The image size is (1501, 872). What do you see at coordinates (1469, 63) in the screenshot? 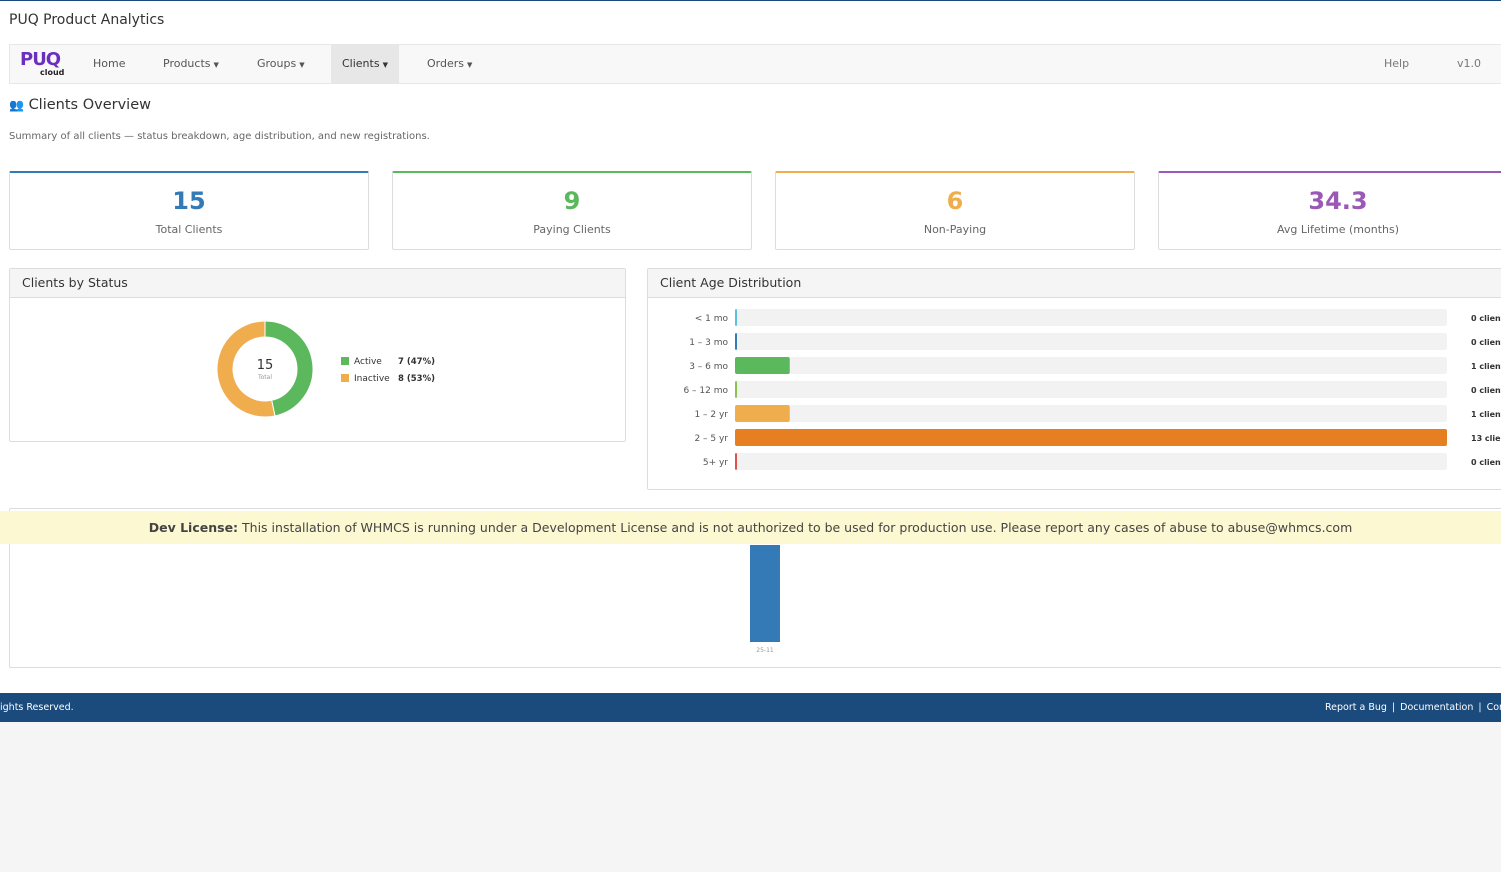
I see `nav-item: v1.0` at bounding box center [1469, 63].